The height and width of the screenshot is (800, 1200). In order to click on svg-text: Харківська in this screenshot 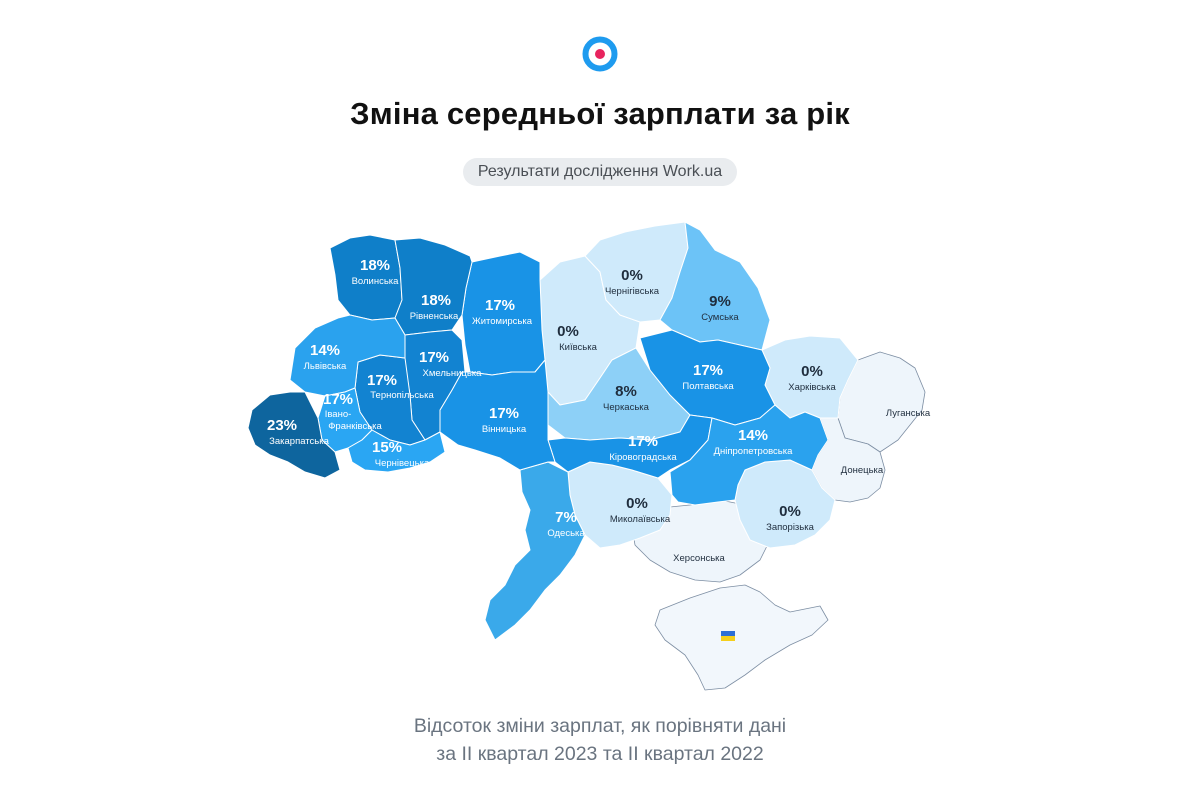, I will do `click(812, 387)`.